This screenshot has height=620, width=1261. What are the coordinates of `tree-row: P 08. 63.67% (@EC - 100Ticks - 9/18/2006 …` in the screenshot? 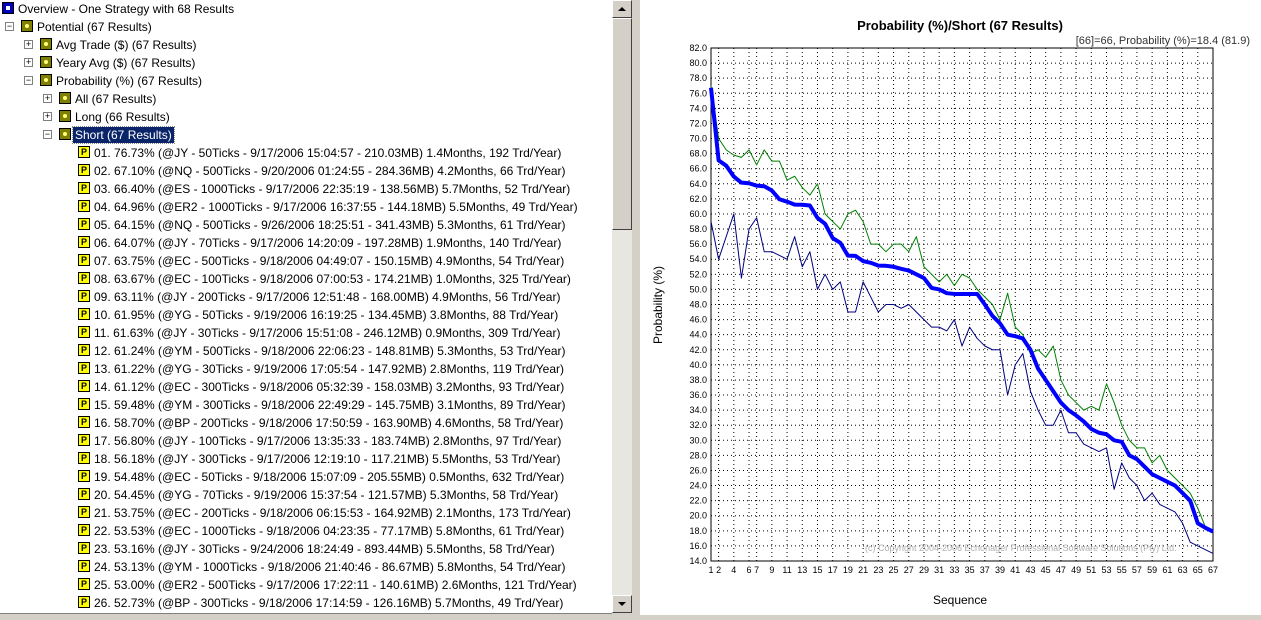 It's located at (306, 279).